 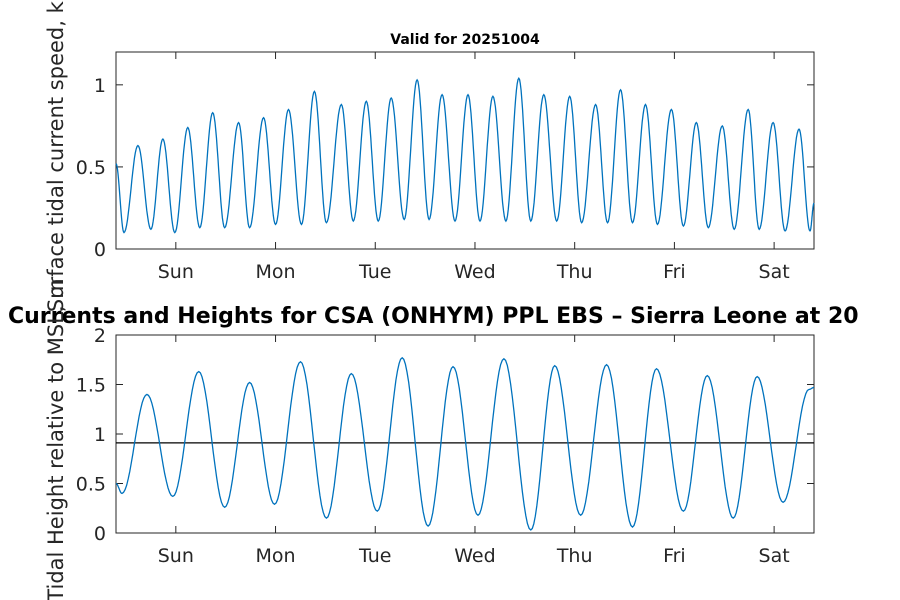 What do you see at coordinates (100, 250) in the screenshot?
I see `top-y-tick-label: 0` at bounding box center [100, 250].